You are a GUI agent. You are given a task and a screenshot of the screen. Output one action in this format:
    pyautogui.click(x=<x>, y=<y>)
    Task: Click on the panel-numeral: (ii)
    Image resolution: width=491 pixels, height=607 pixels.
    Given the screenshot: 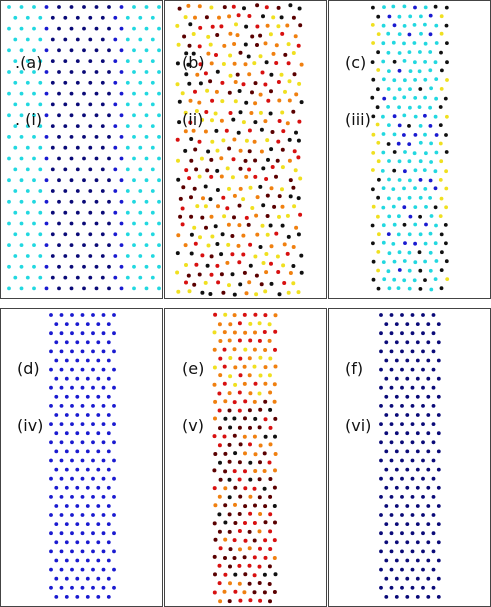 What is the action you would take?
    pyautogui.click(x=193, y=119)
    